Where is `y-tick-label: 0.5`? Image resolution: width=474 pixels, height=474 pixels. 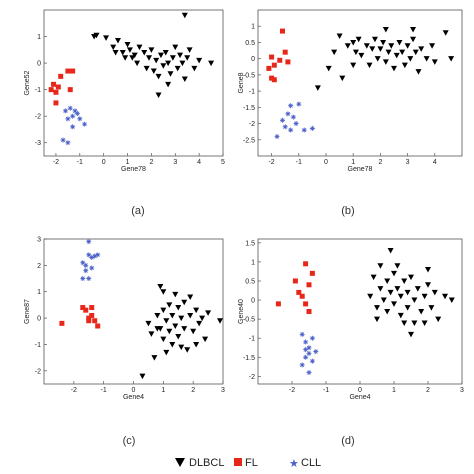
y-tick-label: 0.5 is located at coordinates (250, 43).